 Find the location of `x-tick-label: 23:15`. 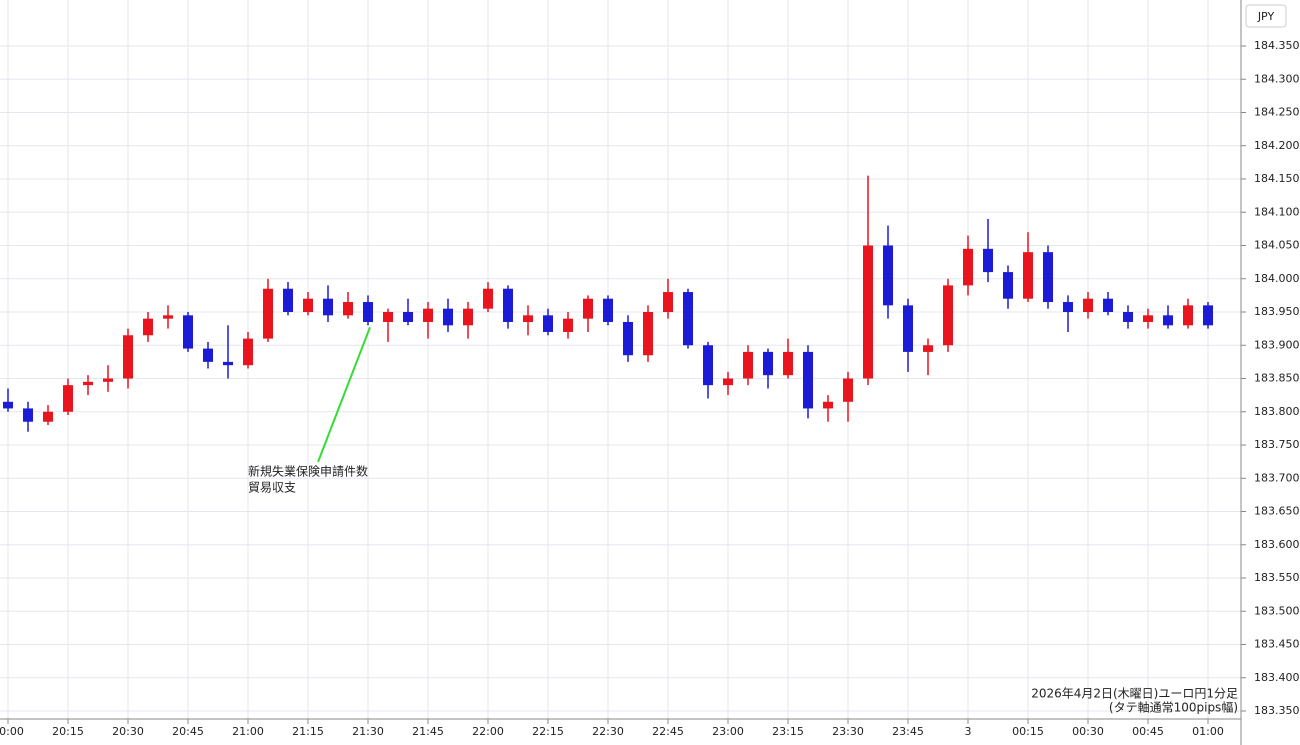

x-tick-label: 23:15 is located at coordinates (788, 731).